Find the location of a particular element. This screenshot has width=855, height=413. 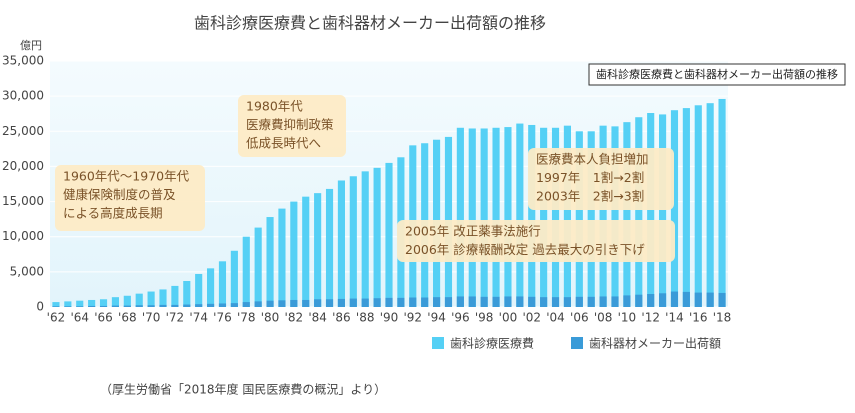

x-tick-label: '74 is located at coordinates (198, 318).